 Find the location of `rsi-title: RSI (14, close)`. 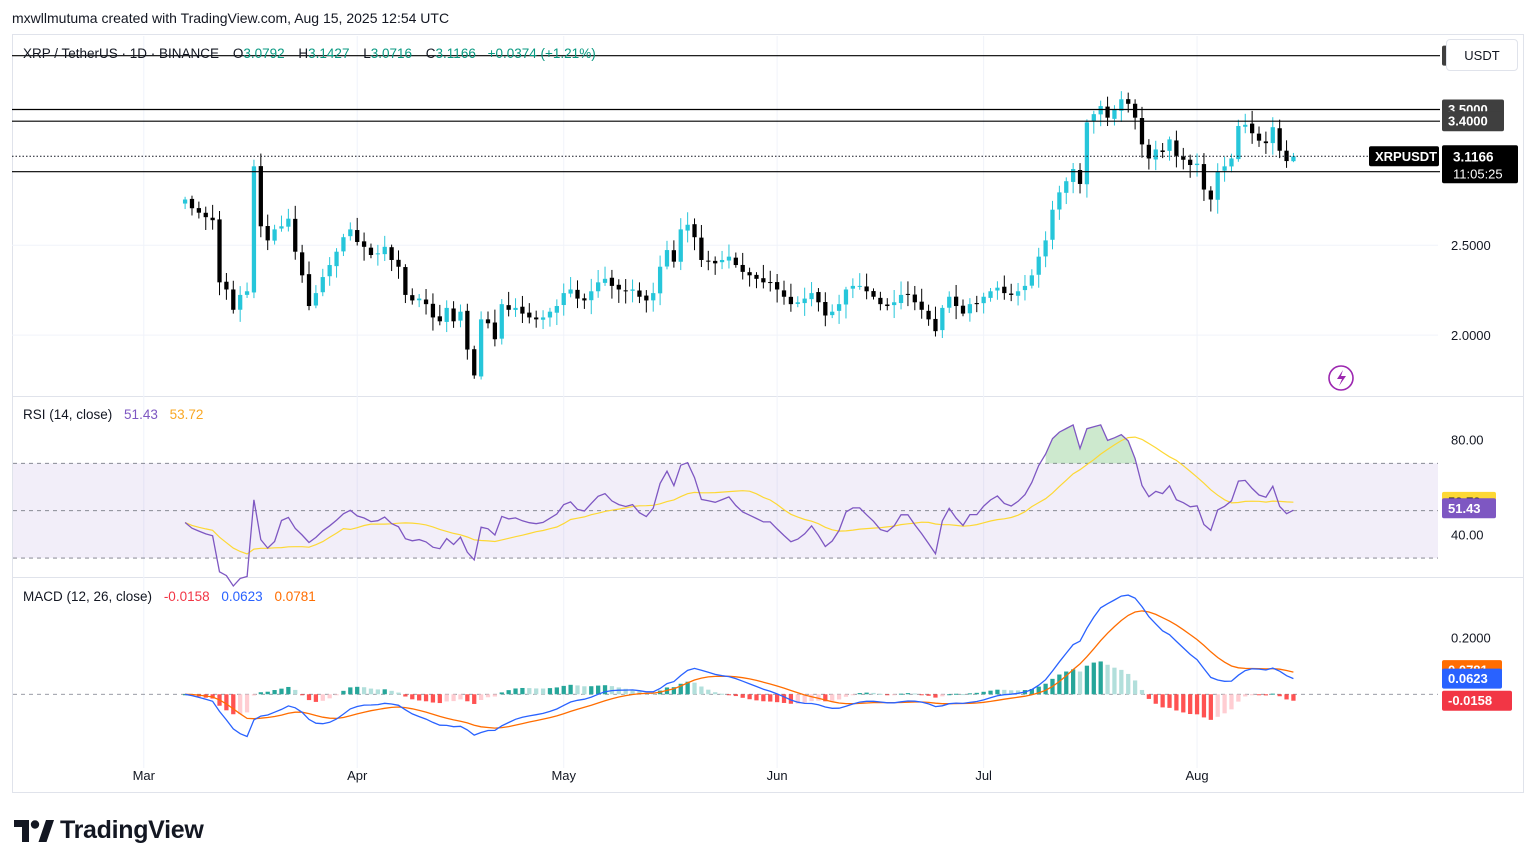

rsi-title: RSI (14, close) is located at coordinates (68, 414).